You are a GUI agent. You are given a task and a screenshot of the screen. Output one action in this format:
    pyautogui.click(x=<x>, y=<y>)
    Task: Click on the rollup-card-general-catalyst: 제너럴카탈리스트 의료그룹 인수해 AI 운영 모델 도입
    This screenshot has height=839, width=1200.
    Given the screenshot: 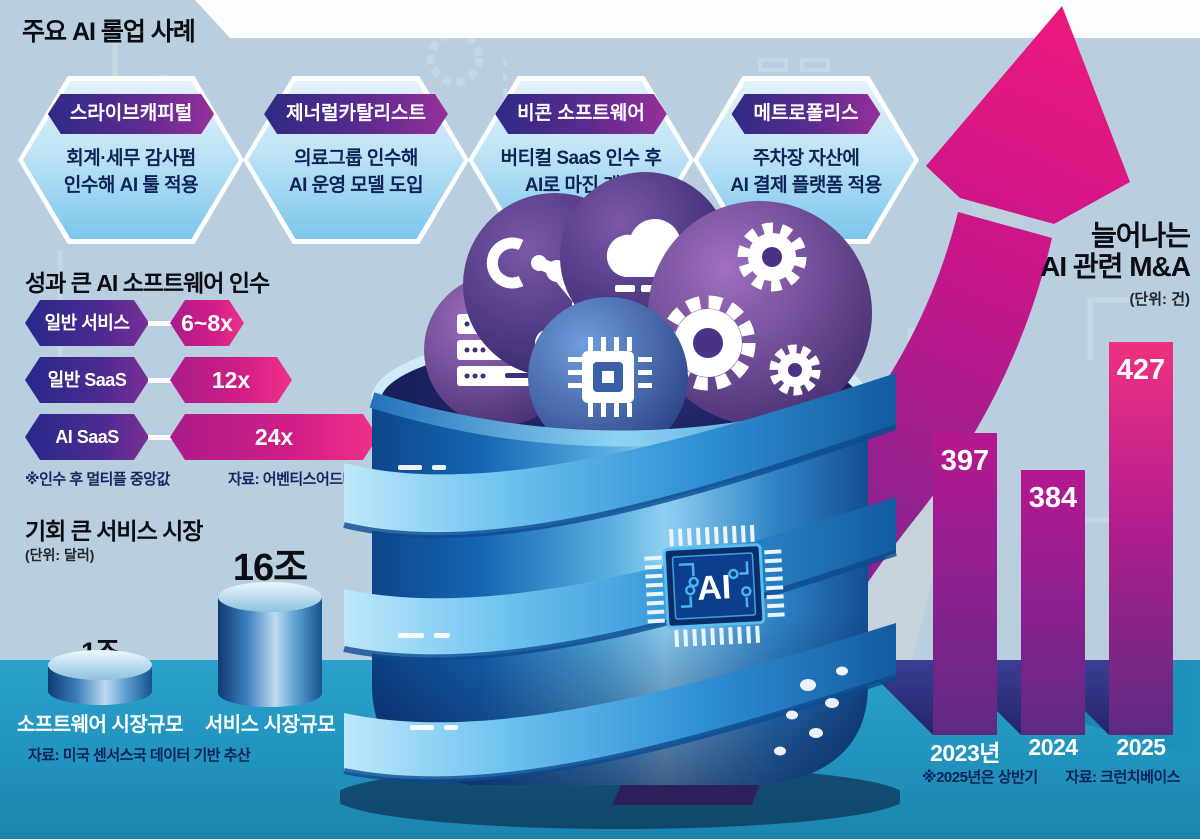 What is the action you would take?
    pyautogui.click(x=356, y=160)
    